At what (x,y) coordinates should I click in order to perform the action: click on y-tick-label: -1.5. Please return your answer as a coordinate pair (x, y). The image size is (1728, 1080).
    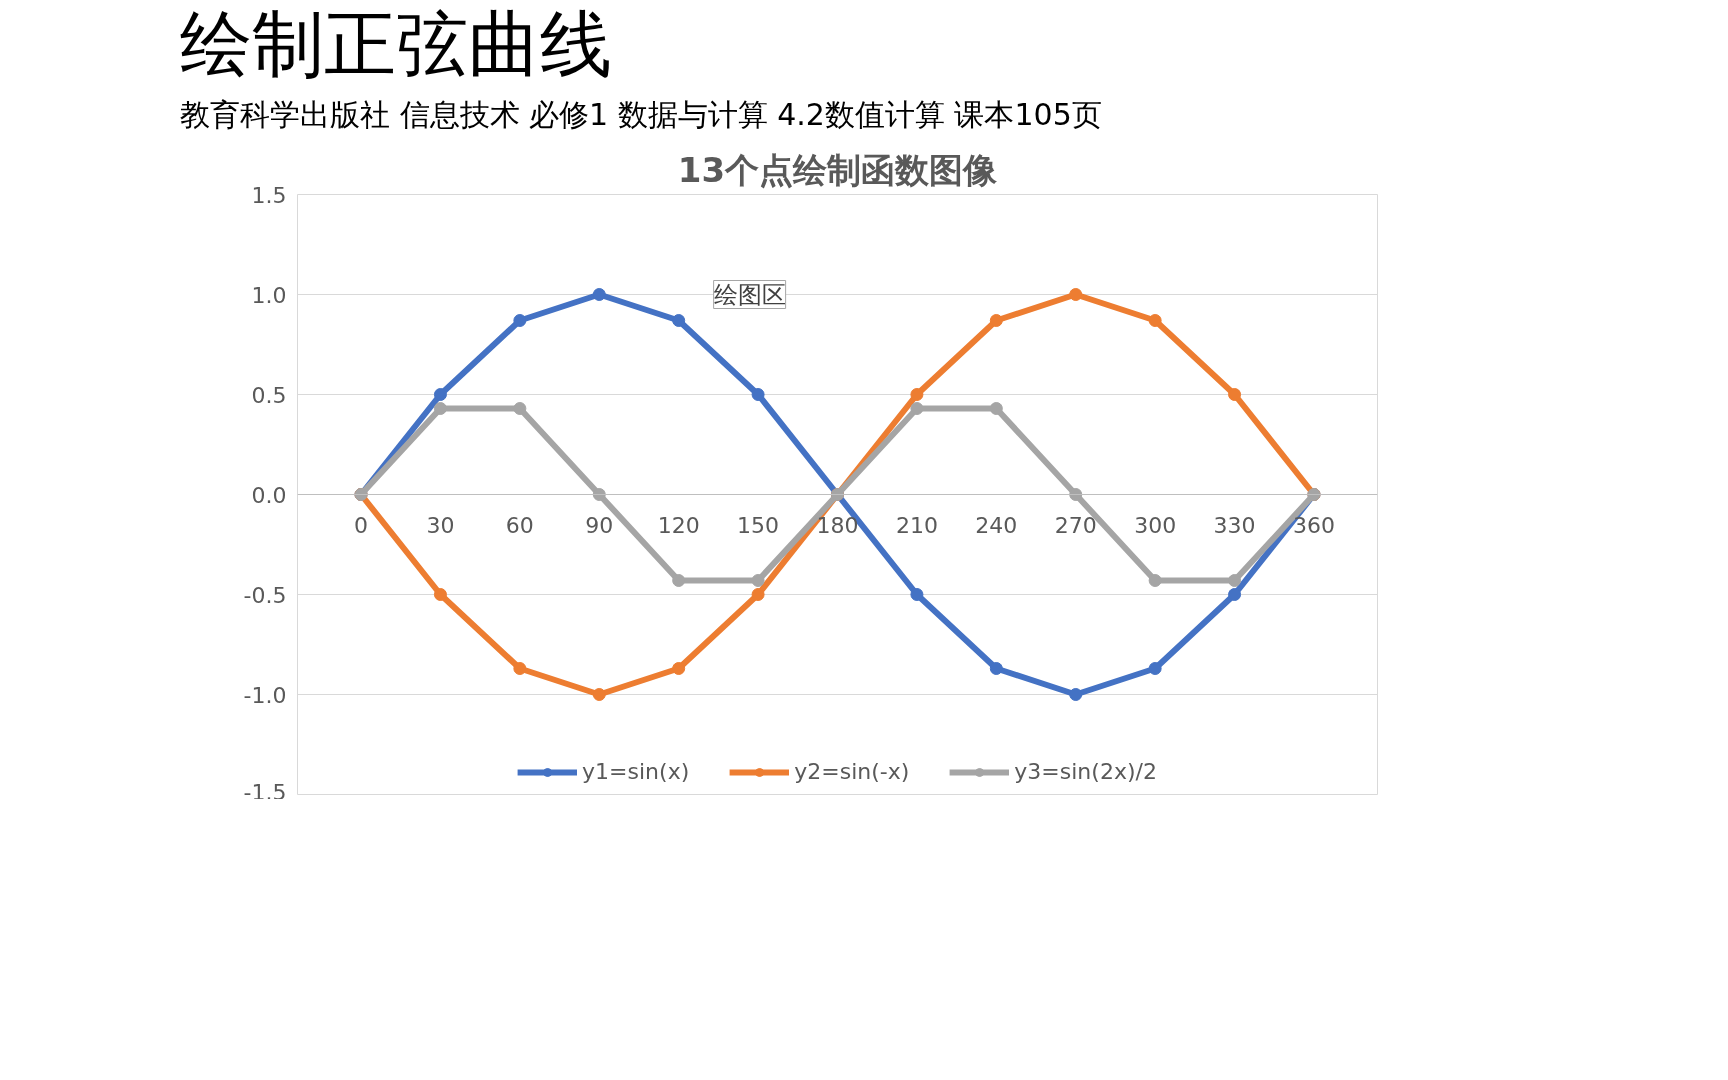
    Looking at the image, I should click on (265, 792).